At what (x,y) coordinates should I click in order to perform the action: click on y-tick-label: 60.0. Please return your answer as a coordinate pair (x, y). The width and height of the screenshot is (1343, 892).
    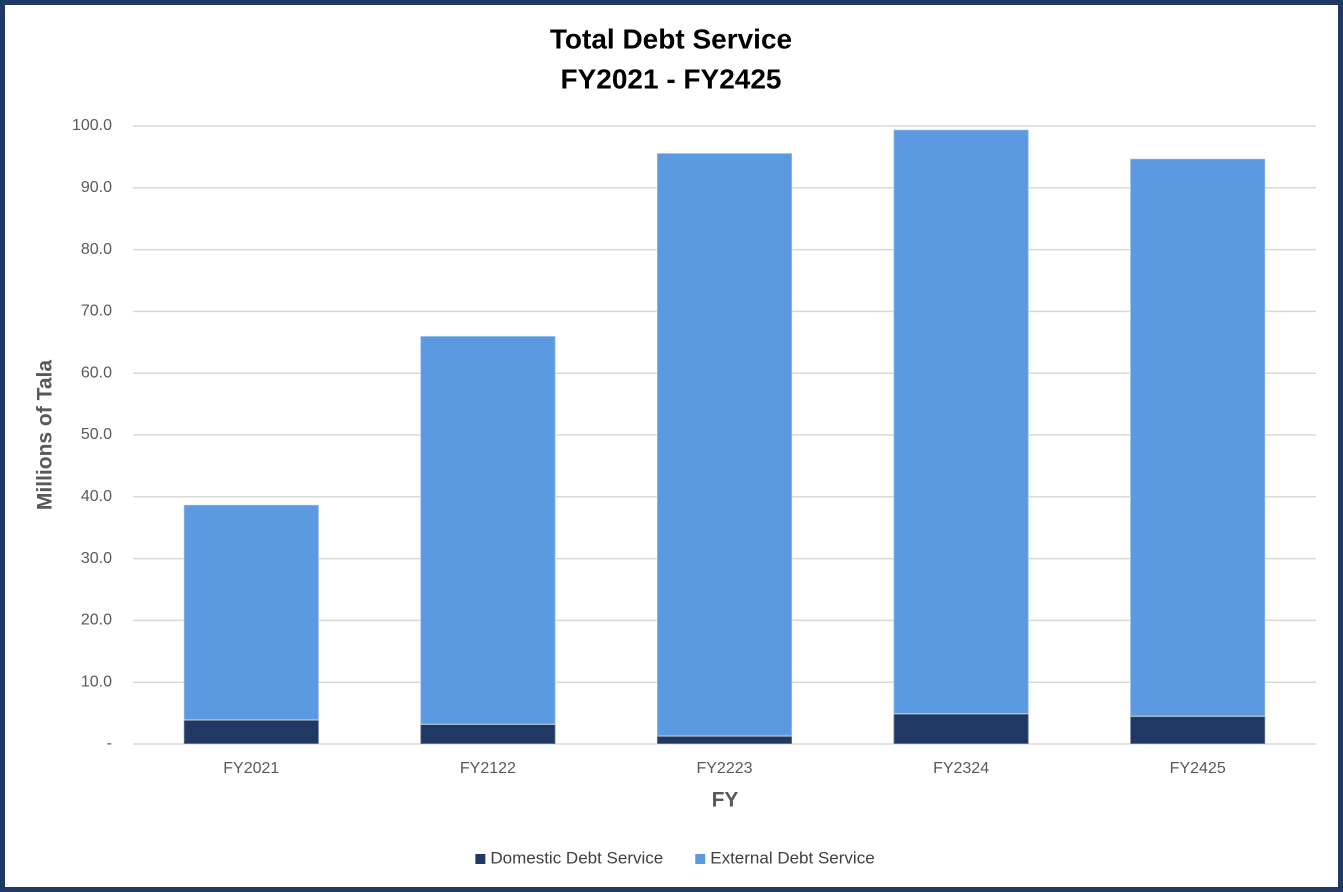
    Looking at the image, I should click on (96, 372).